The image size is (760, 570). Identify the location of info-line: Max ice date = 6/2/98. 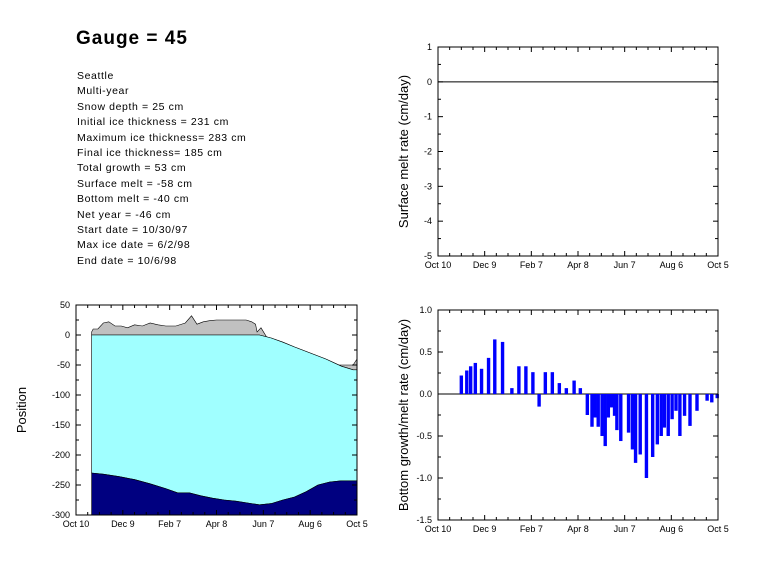
(134, 245).